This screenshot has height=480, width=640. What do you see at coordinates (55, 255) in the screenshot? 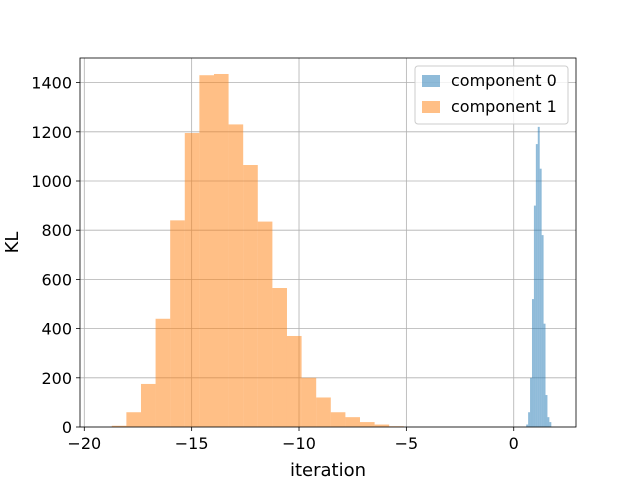
I see `y-axis-ticks: 0 200 400 600 800 1000 1200 1400` at bounding box center [55, 255].